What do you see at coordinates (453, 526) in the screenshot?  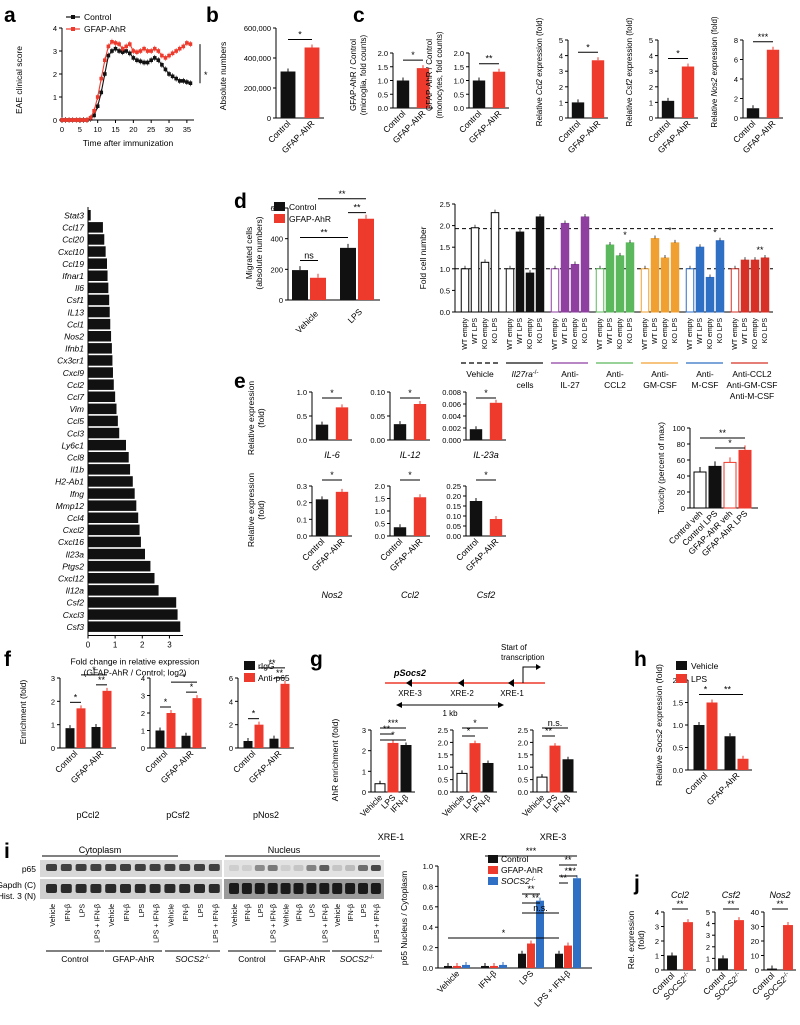 I see `panel-e-bot-2-y-tick-label: 0.05` at bounding box center [453, 526].